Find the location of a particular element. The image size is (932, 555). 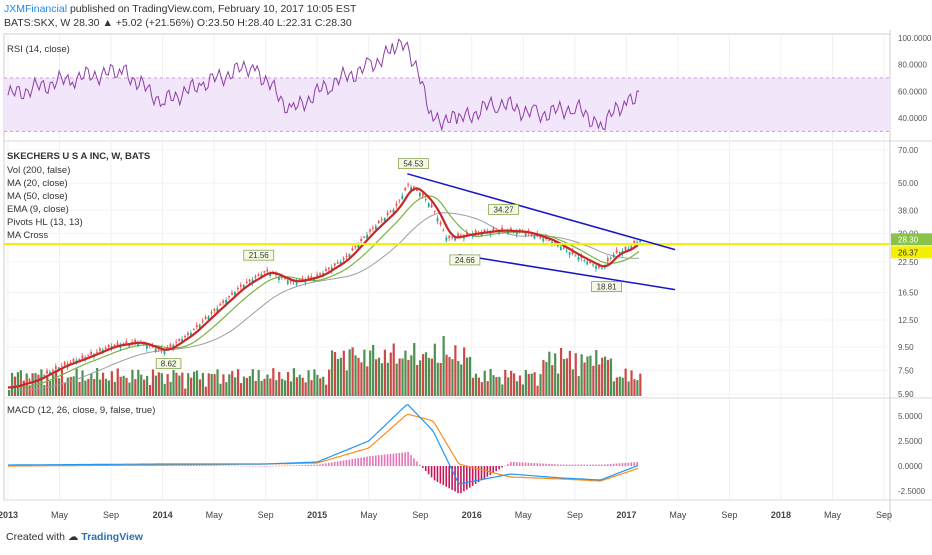

rsi-line is located at coordinates (323, 85).